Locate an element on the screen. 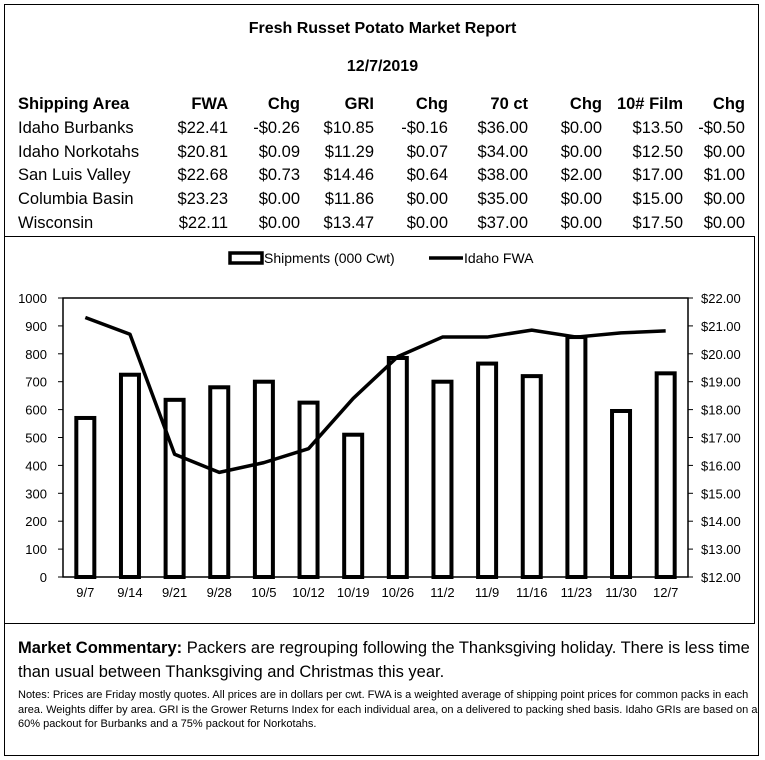  cell-70ct-chg: $2.00 is located at coordinates (581, 175).